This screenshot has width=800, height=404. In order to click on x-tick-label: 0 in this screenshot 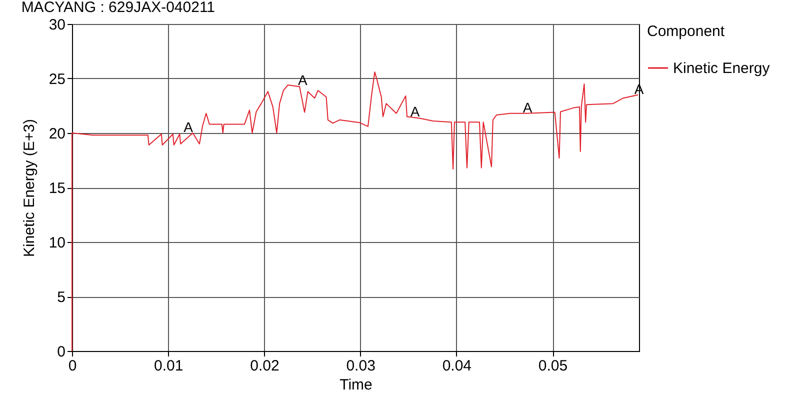, I will do `click(72, 366)`.